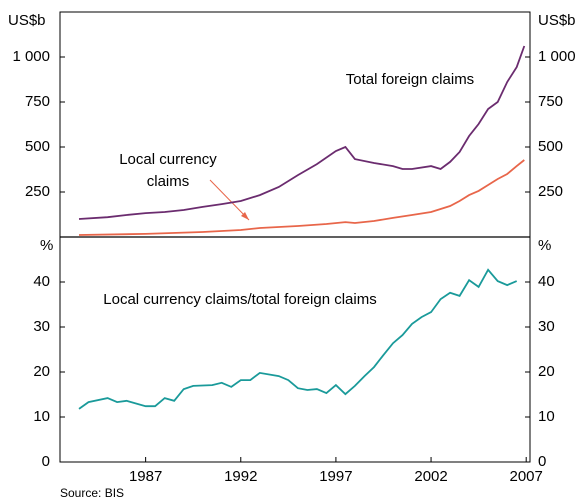 The height and width of the screenshot is (503, 583). I want to click on annotation: claims, so click(168, 181).